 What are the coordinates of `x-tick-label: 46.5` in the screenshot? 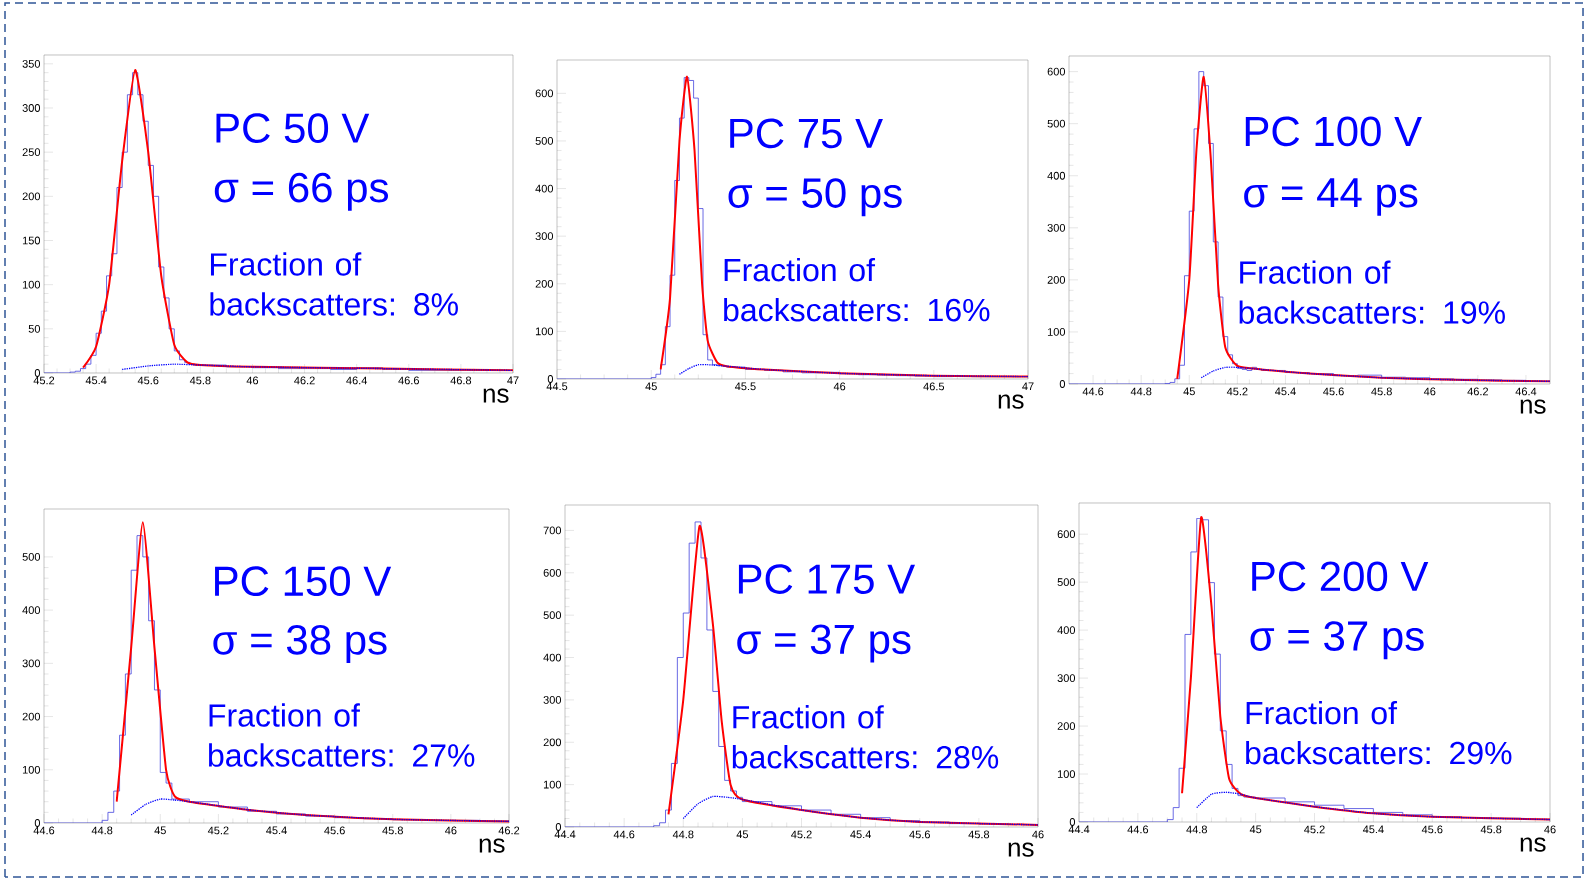 It's located at (934, 386).